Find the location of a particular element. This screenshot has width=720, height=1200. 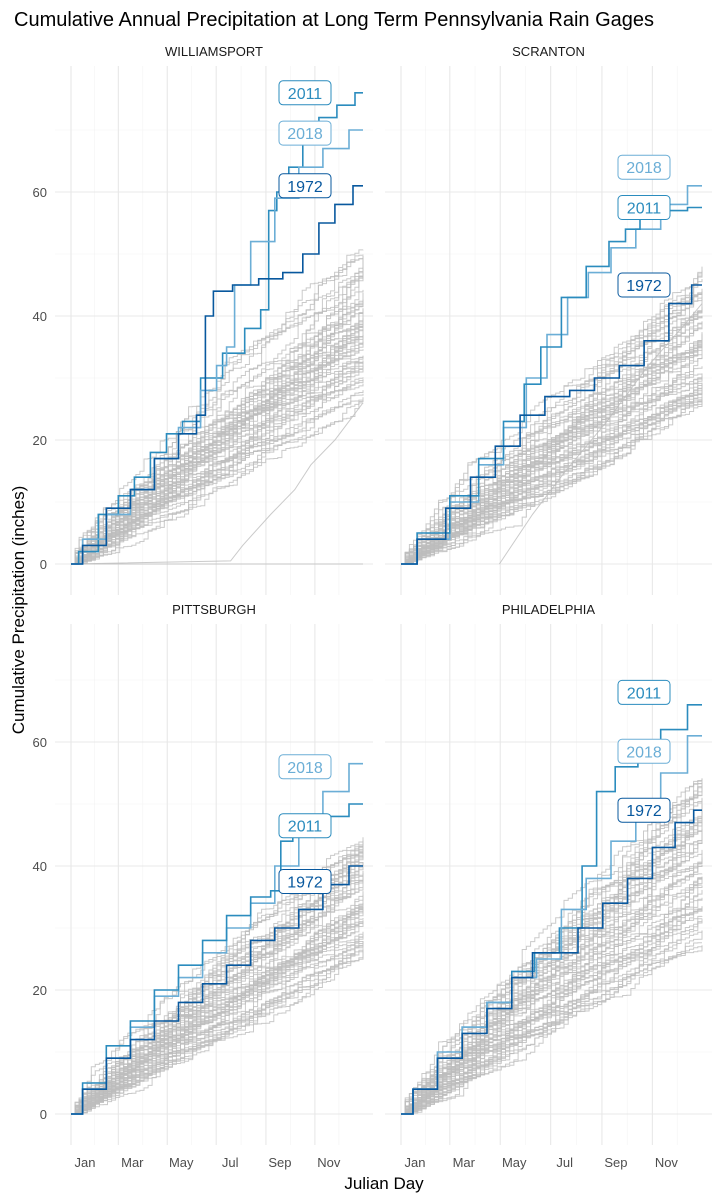

facet-strip-label: PHILADELPHIA is located at coordinates (549, 609).